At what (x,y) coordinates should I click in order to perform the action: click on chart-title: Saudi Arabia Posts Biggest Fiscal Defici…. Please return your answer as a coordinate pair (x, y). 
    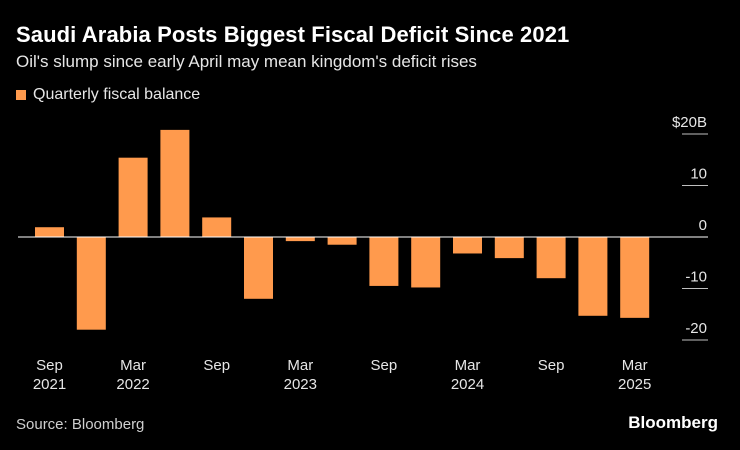
    Looking at the image, I should click on (293, 34).